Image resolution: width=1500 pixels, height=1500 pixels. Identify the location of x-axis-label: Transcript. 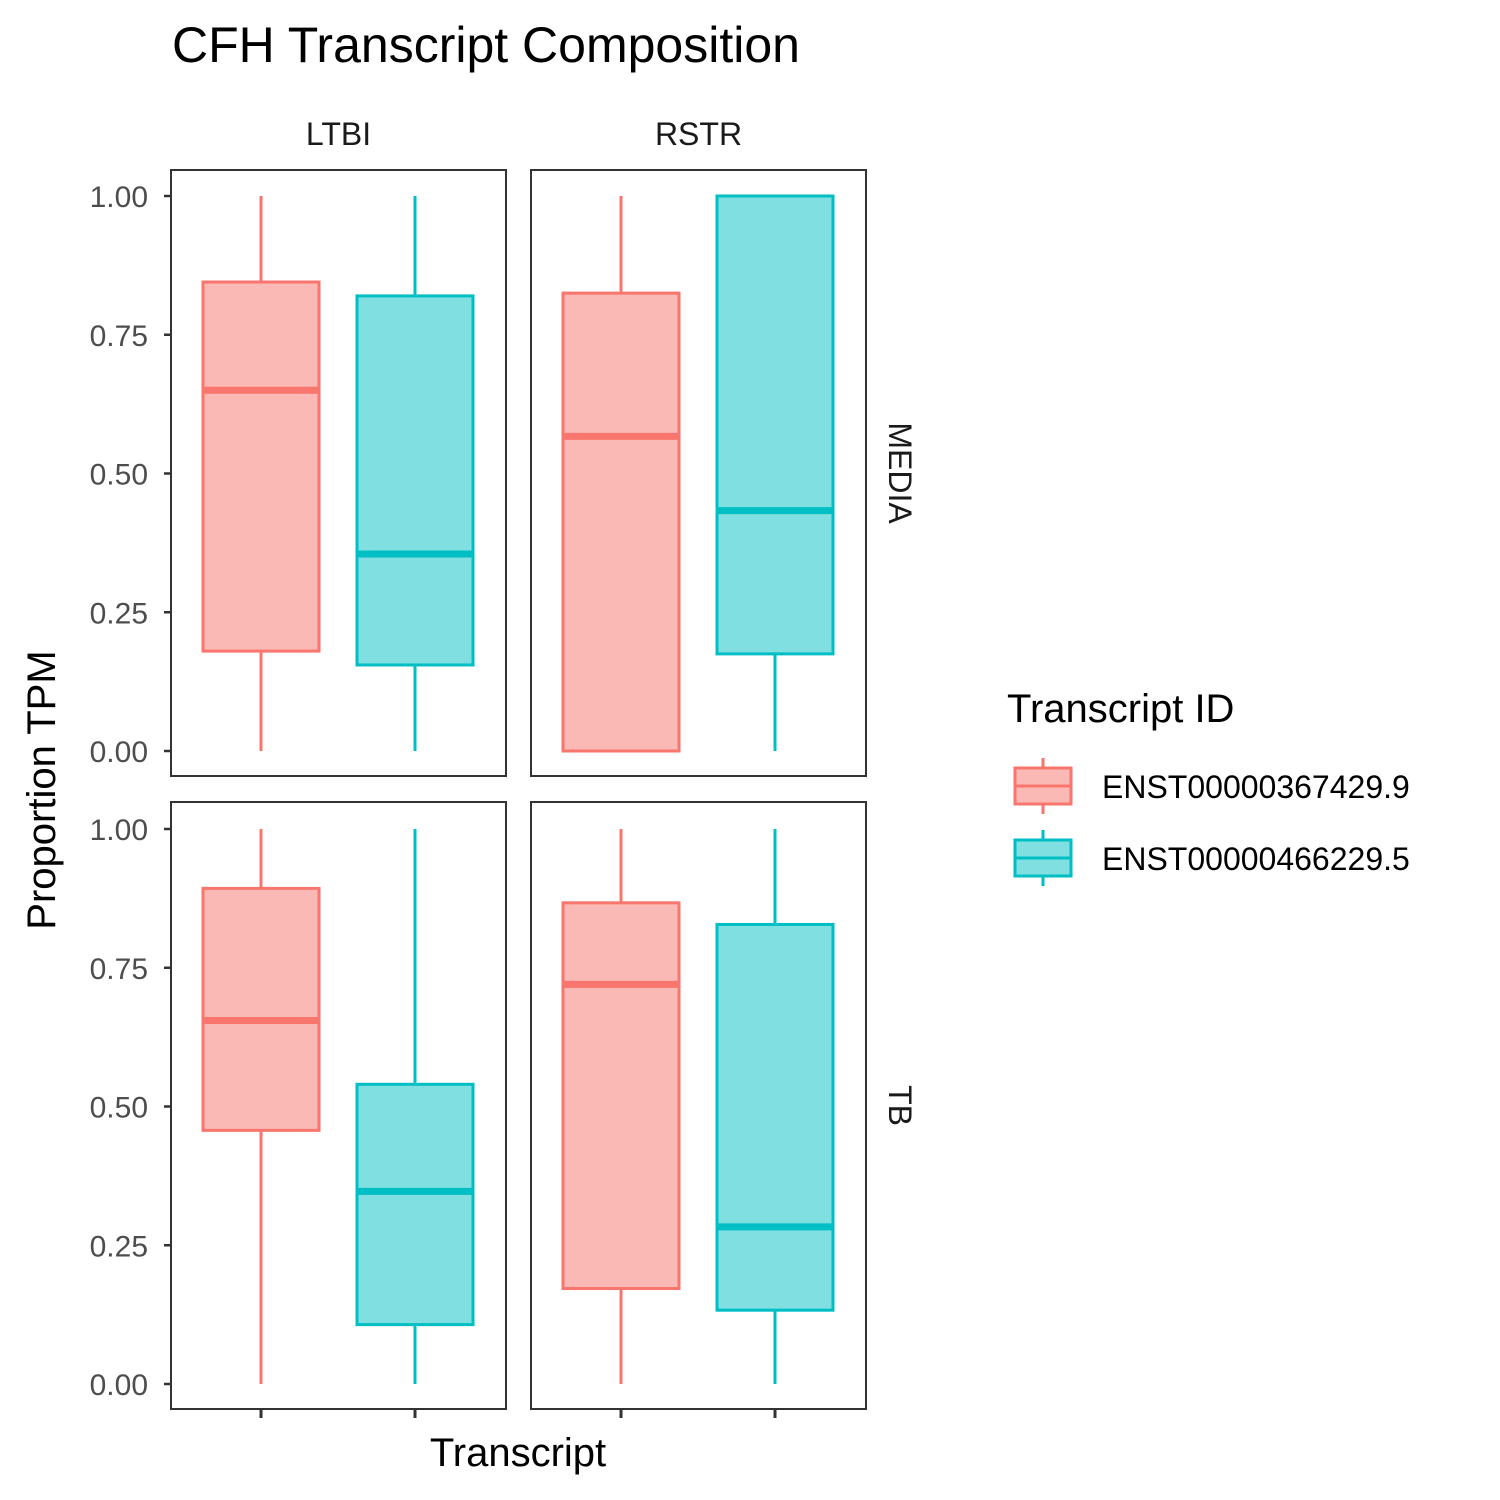
(518, 1453).